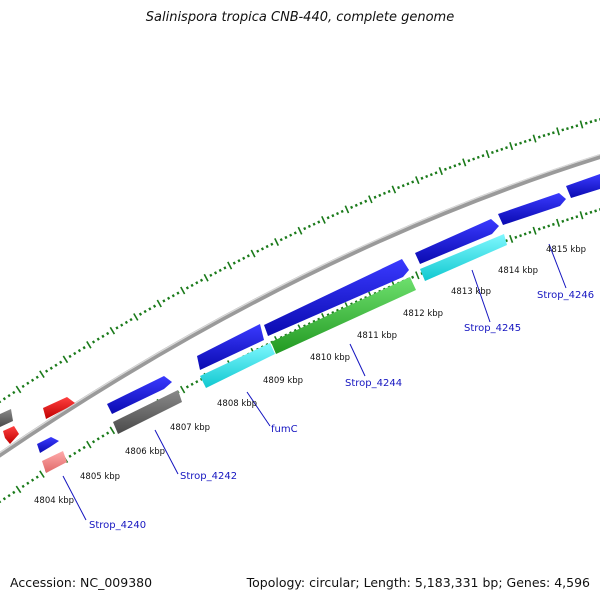 This screenshot has width=600, height=600. Describe the element at coordinates (471, 292) in the screenshot. I see `kbp-label: 4813 kbp` at that location.